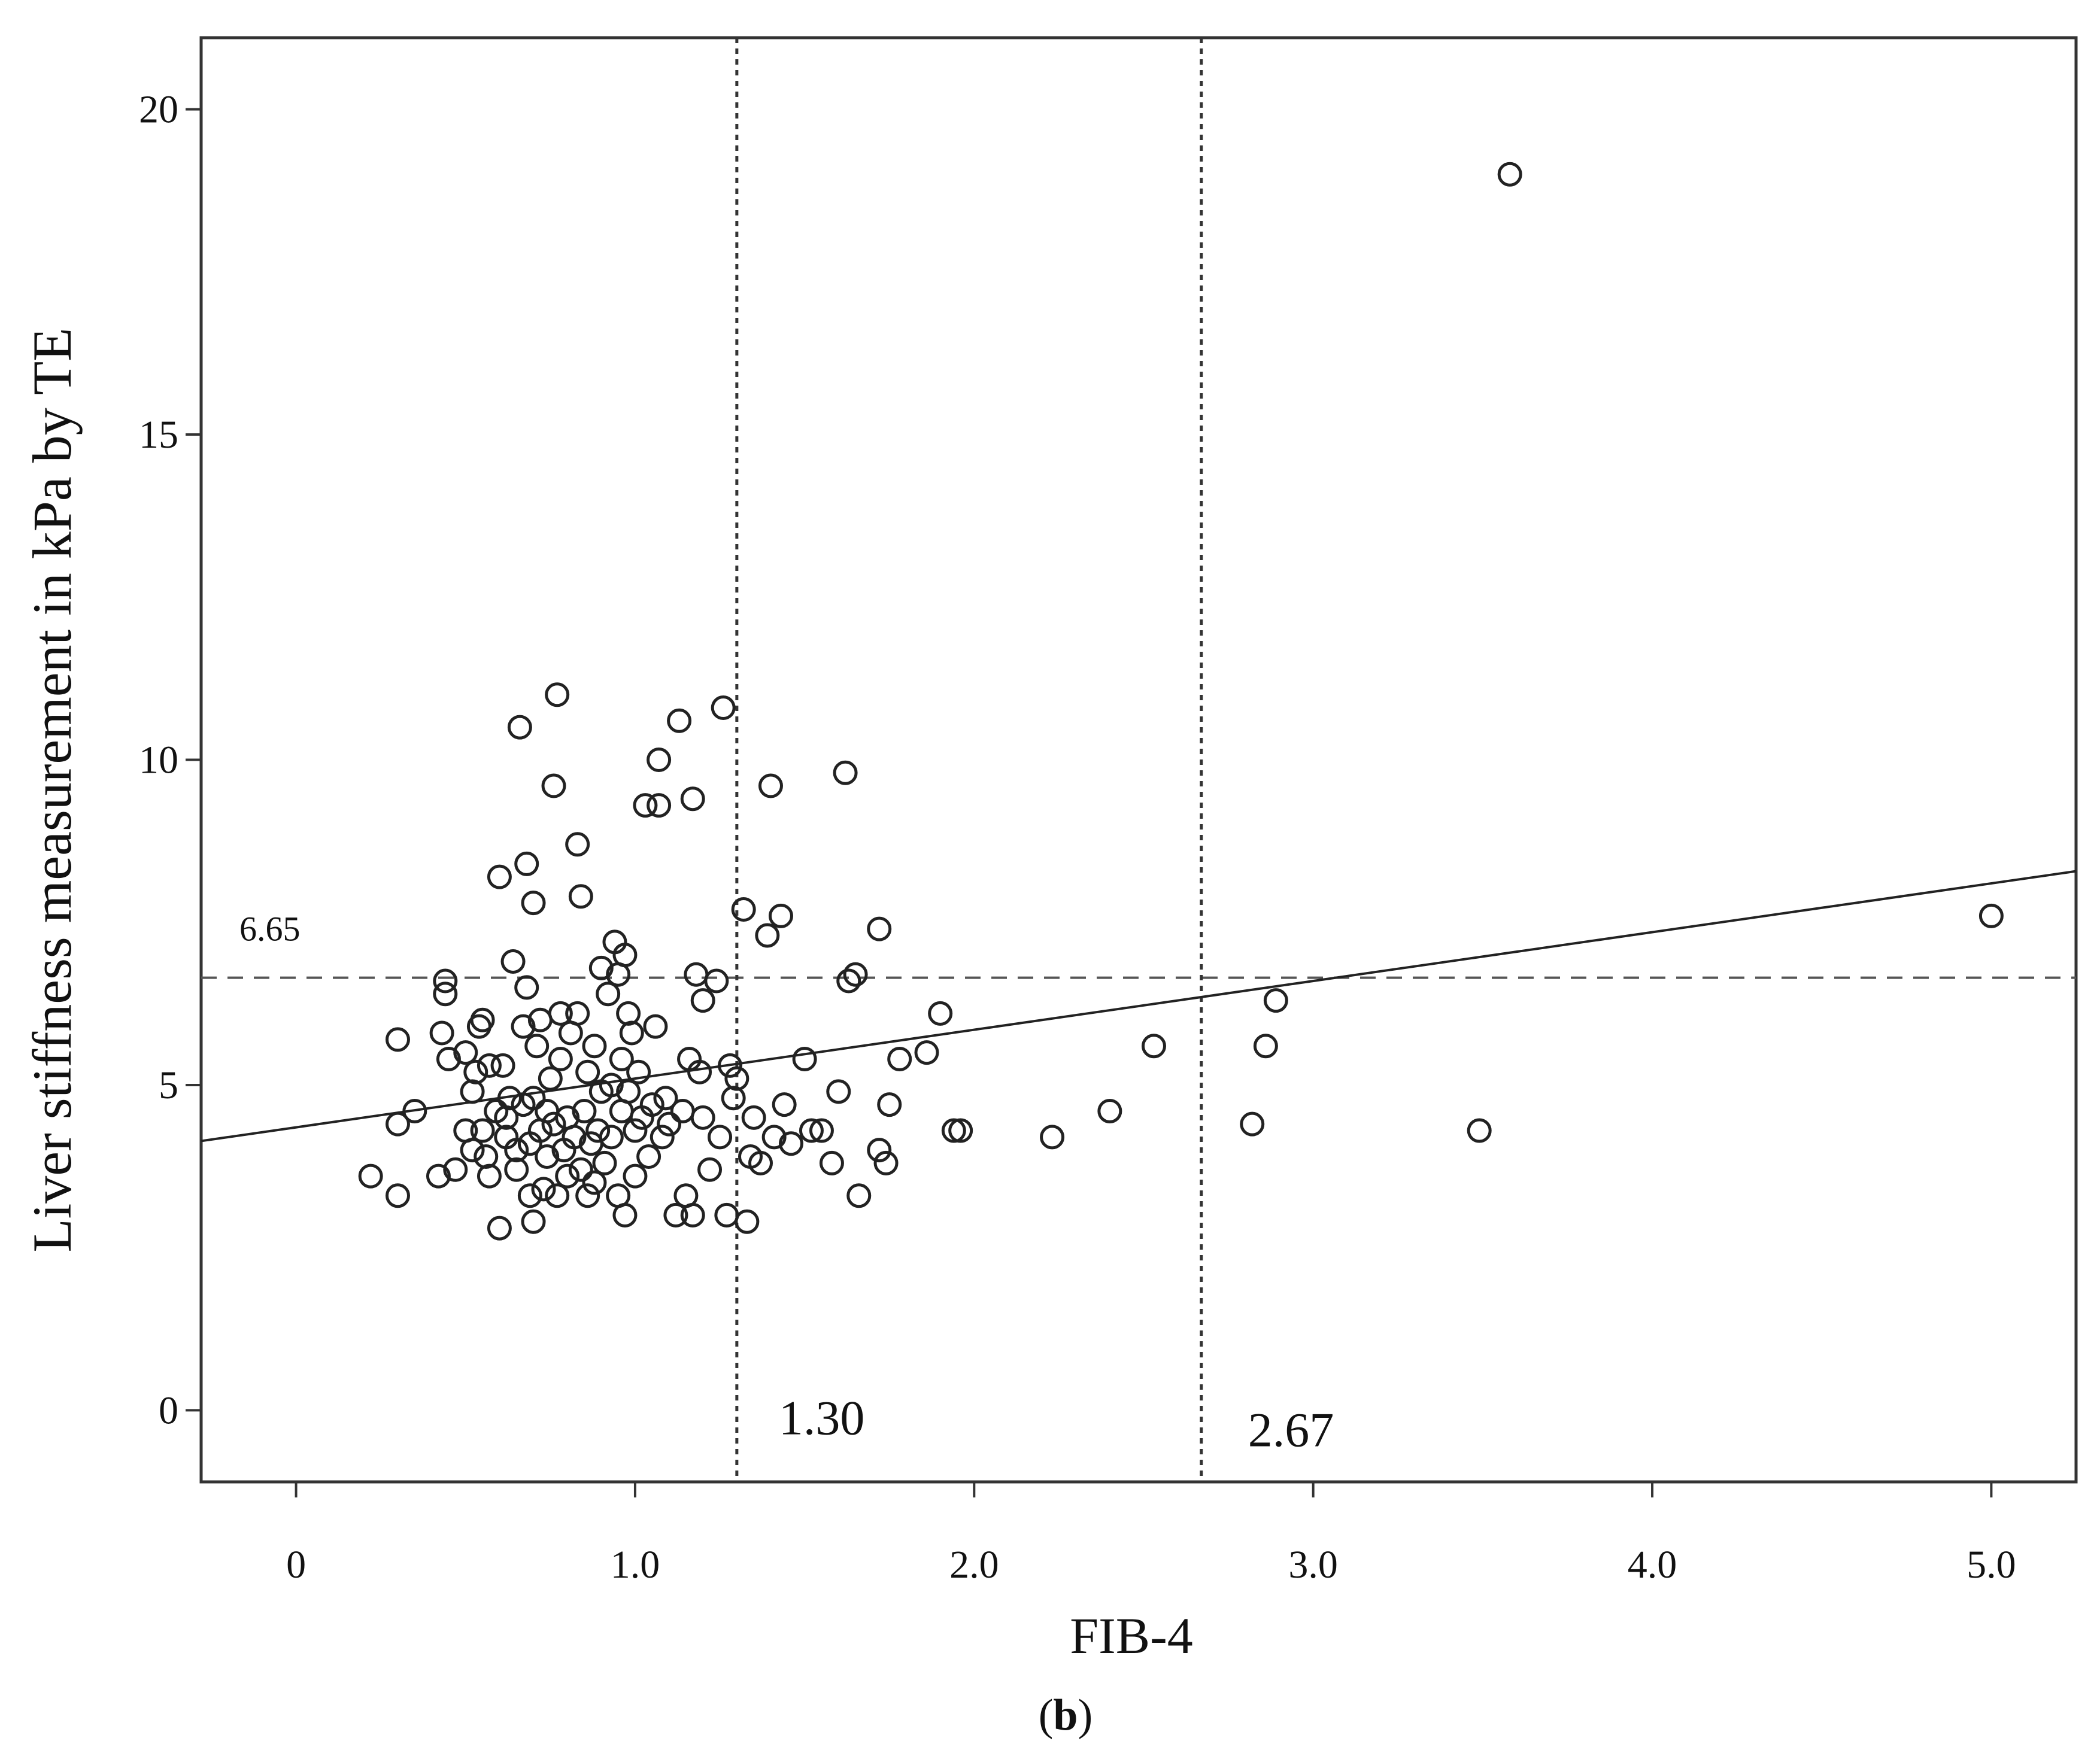  Describe the element at coordinates (158, 110) in the screenshot. I see `y-tick-label: 20` at that location.